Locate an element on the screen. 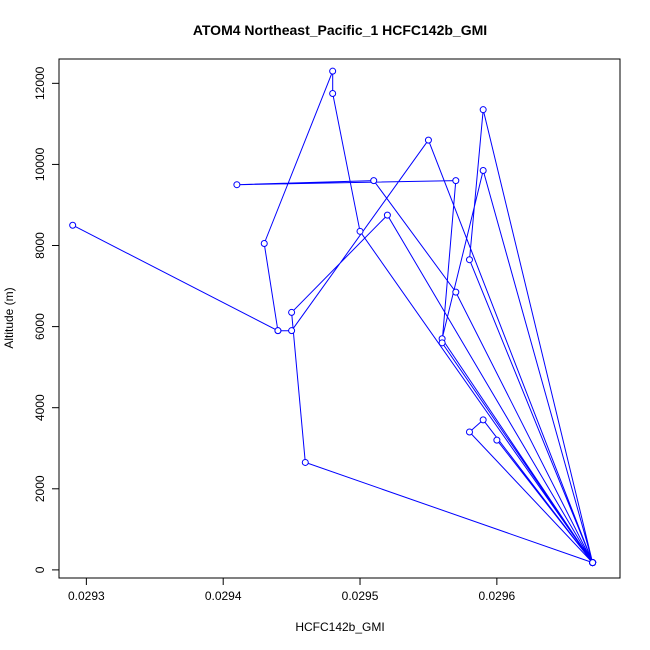 Image resolution: width=650 pixels, height=650 pixels. y-tick-label: 4000 is located at coordinates (40, 407).